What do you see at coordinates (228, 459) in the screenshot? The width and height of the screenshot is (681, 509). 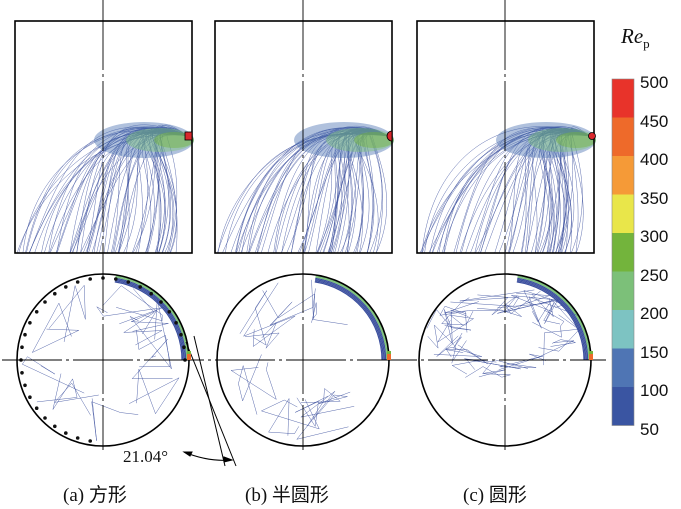 I see `arrowhead-right` at bounding box center [228, 459].